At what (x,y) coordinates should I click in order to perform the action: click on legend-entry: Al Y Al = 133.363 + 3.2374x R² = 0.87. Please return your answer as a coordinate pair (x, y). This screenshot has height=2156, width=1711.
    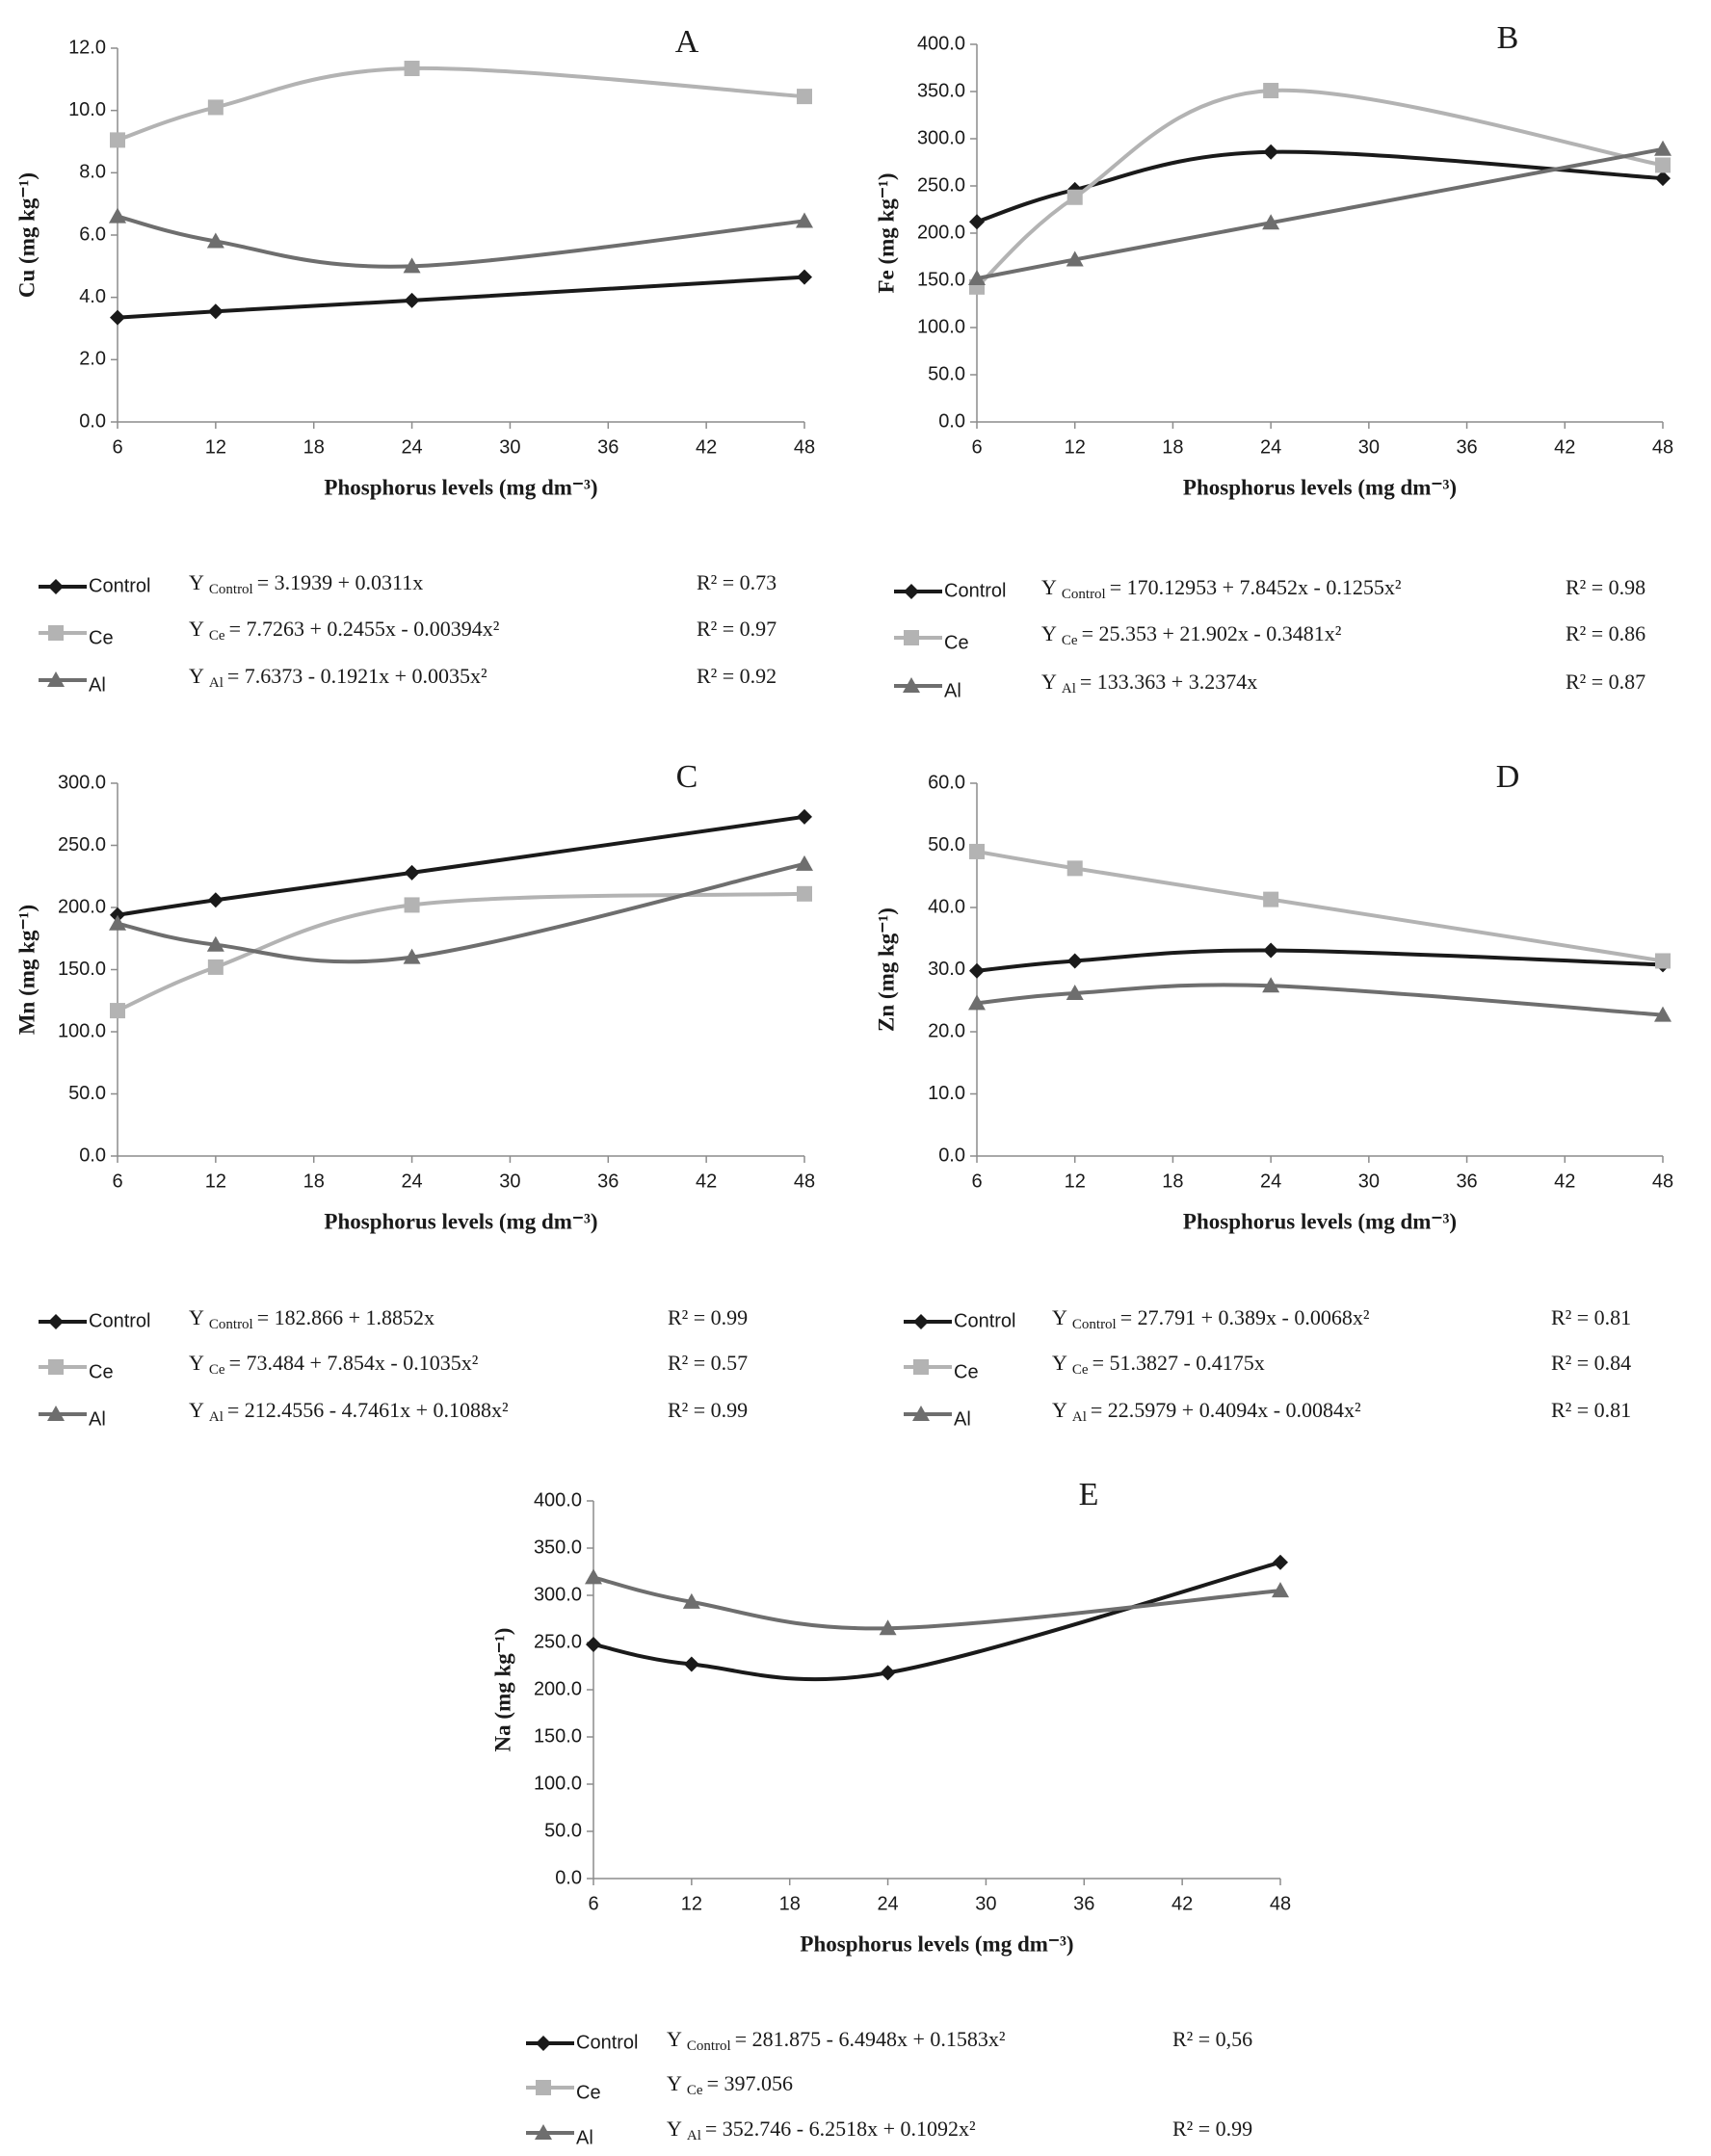
    Looking at the image, I should click on (1269, 686).